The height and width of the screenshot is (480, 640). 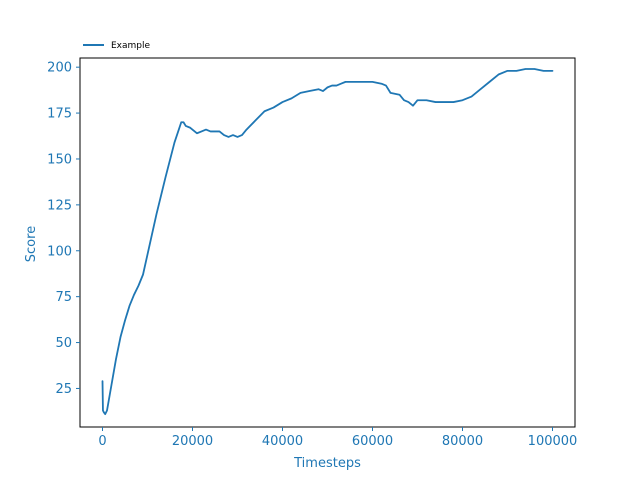 What do you see at coordinates (63, 389) in the screenshot?
I see `y-tick-label: 25` at bounding box center [63, 389].